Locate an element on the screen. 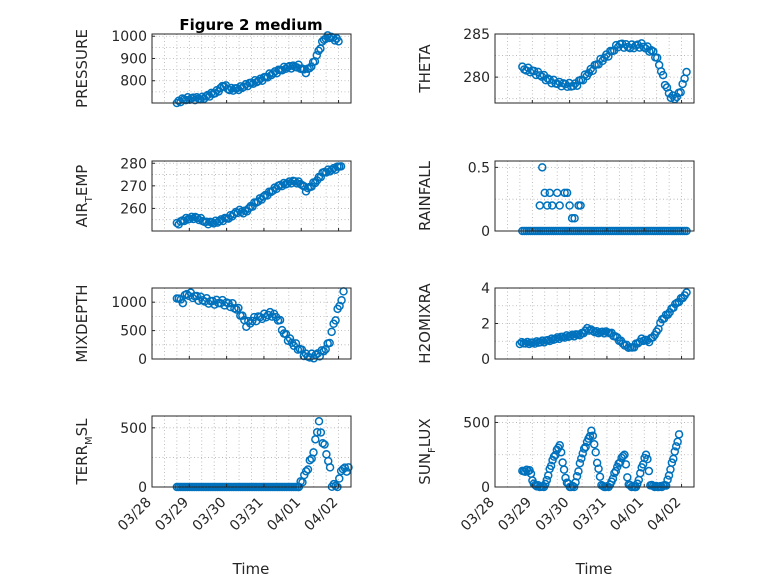  h2omixra-ylabel: H2OMIXRA is located at coordinates (425, 323).